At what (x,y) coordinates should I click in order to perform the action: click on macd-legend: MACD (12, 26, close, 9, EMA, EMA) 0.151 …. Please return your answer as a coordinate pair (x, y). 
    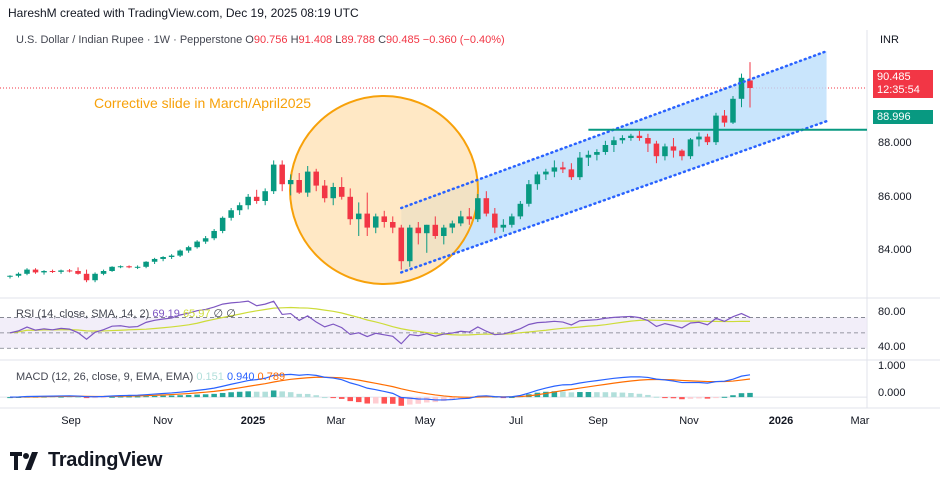
    Looking at the image, I should click on (150, 377).